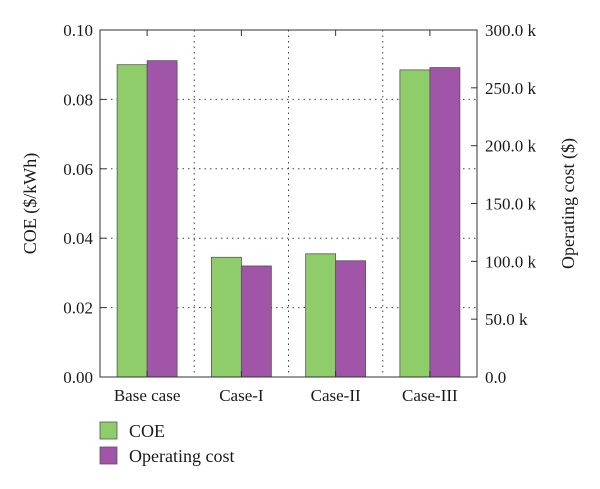 This screenshot has height=489, width=600. I want to click on x-tick-label: Base case, so click(147, 395).